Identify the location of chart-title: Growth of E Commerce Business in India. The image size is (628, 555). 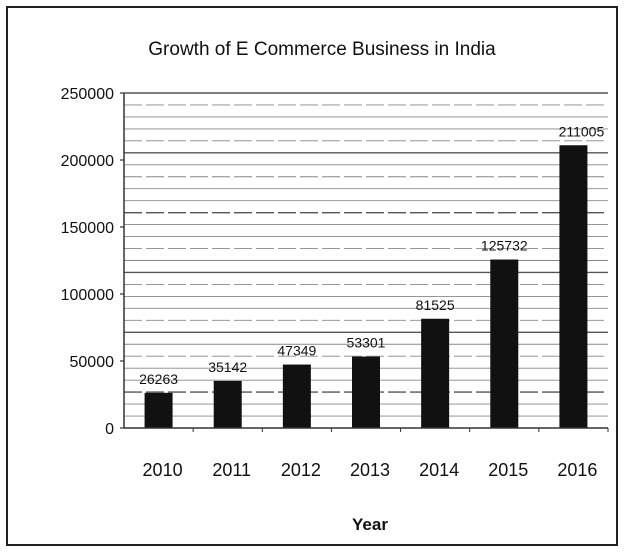
(322, 49).